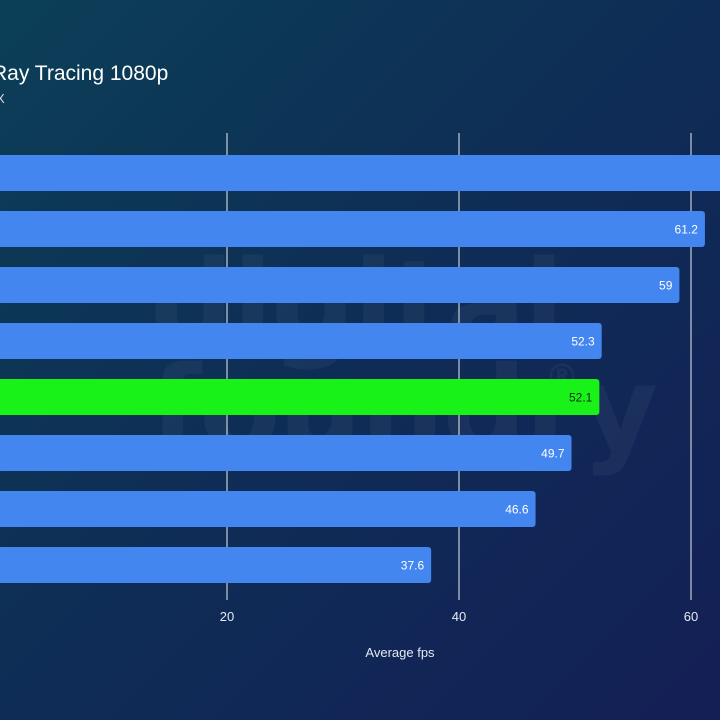  Describe the element at coordinates (227, 616) in the screenshot. I see `x-tick-label: 20` at that location.